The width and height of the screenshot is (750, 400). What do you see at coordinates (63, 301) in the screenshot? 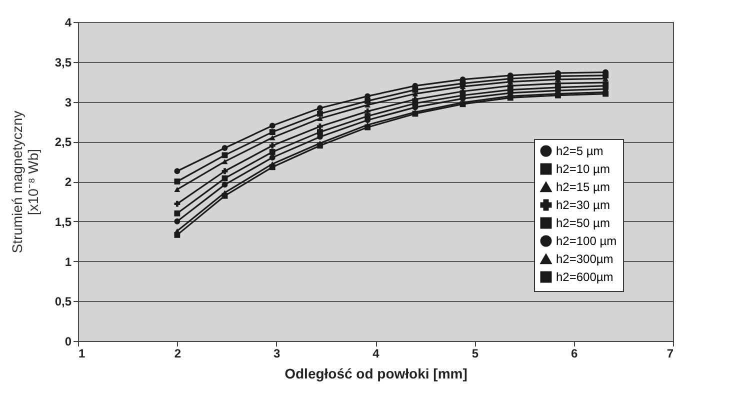
I see `y-tick-label: 0,5` at bounding box center [63, 301].